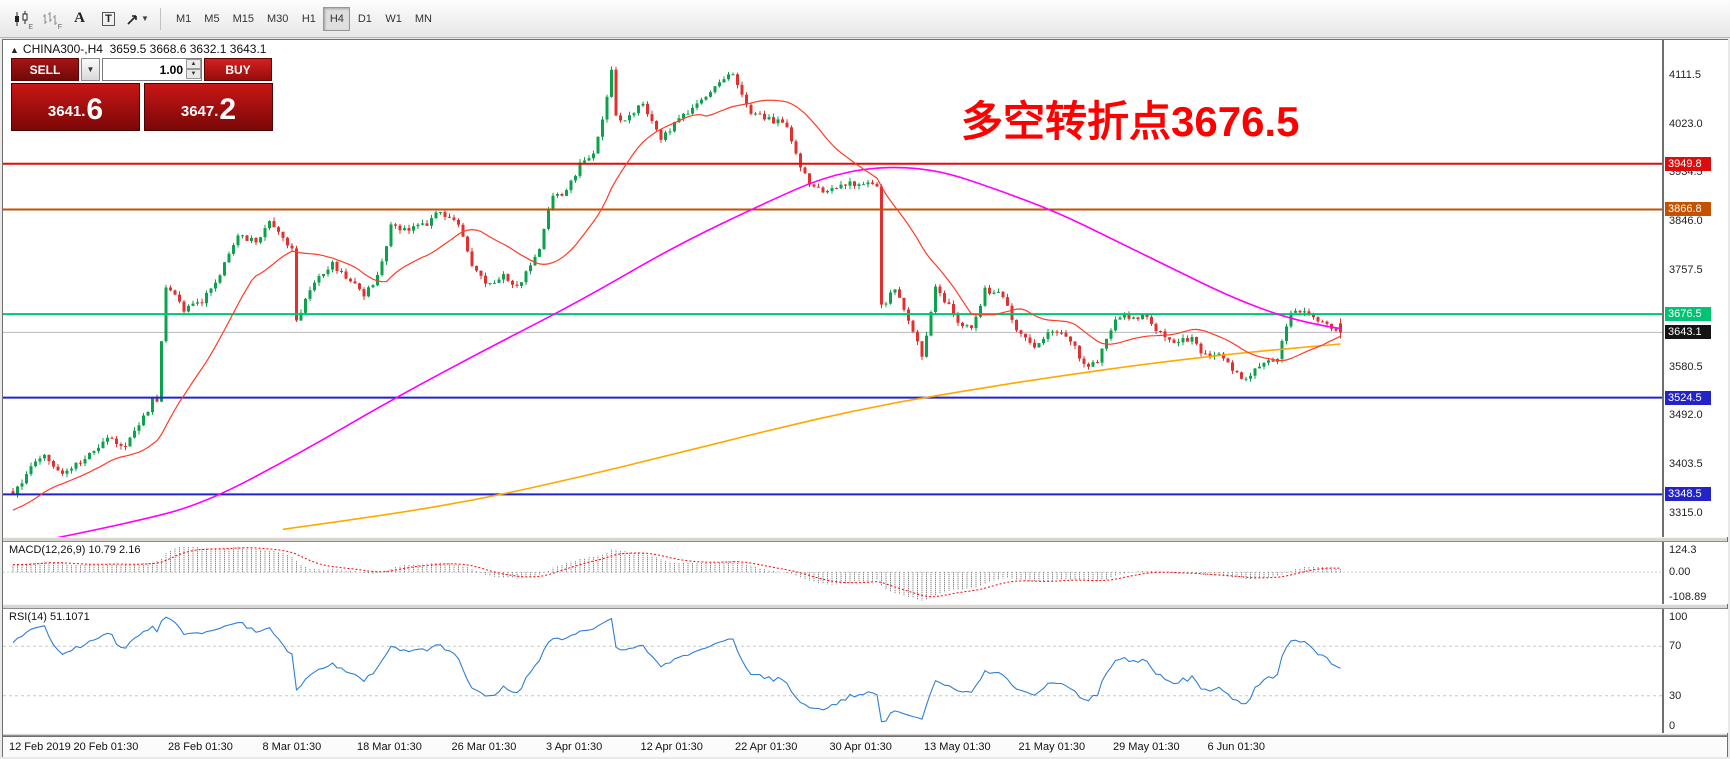  Describe the element at coordinates (1236, 747) in the screenshot. I see `time-label: 6 Jun 01:30` at that location.